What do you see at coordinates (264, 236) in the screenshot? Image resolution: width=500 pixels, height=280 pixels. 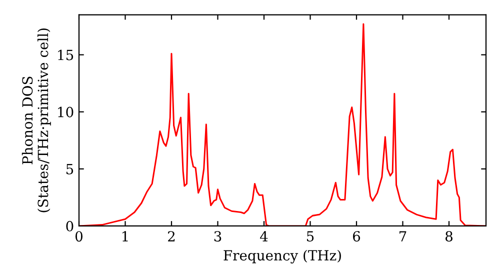 I see `x-tick-label: 4` at bounding box center [264, 236].